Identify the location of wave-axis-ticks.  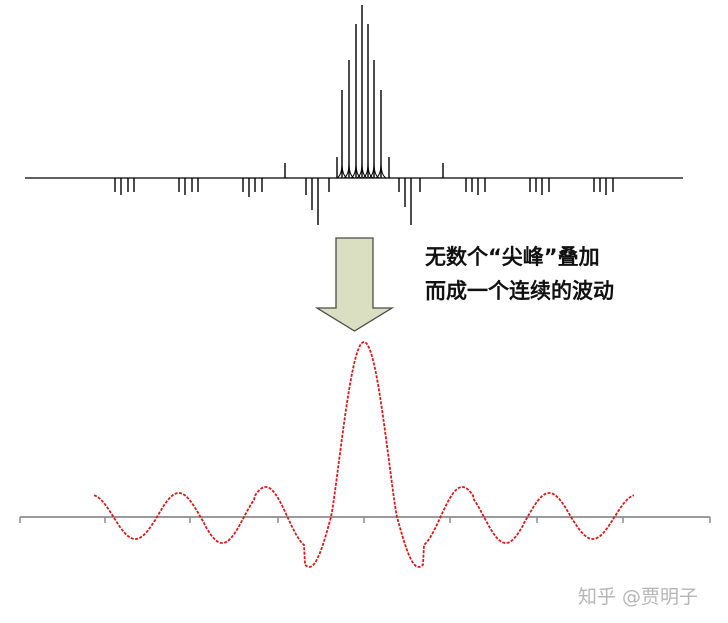
(365, 520).